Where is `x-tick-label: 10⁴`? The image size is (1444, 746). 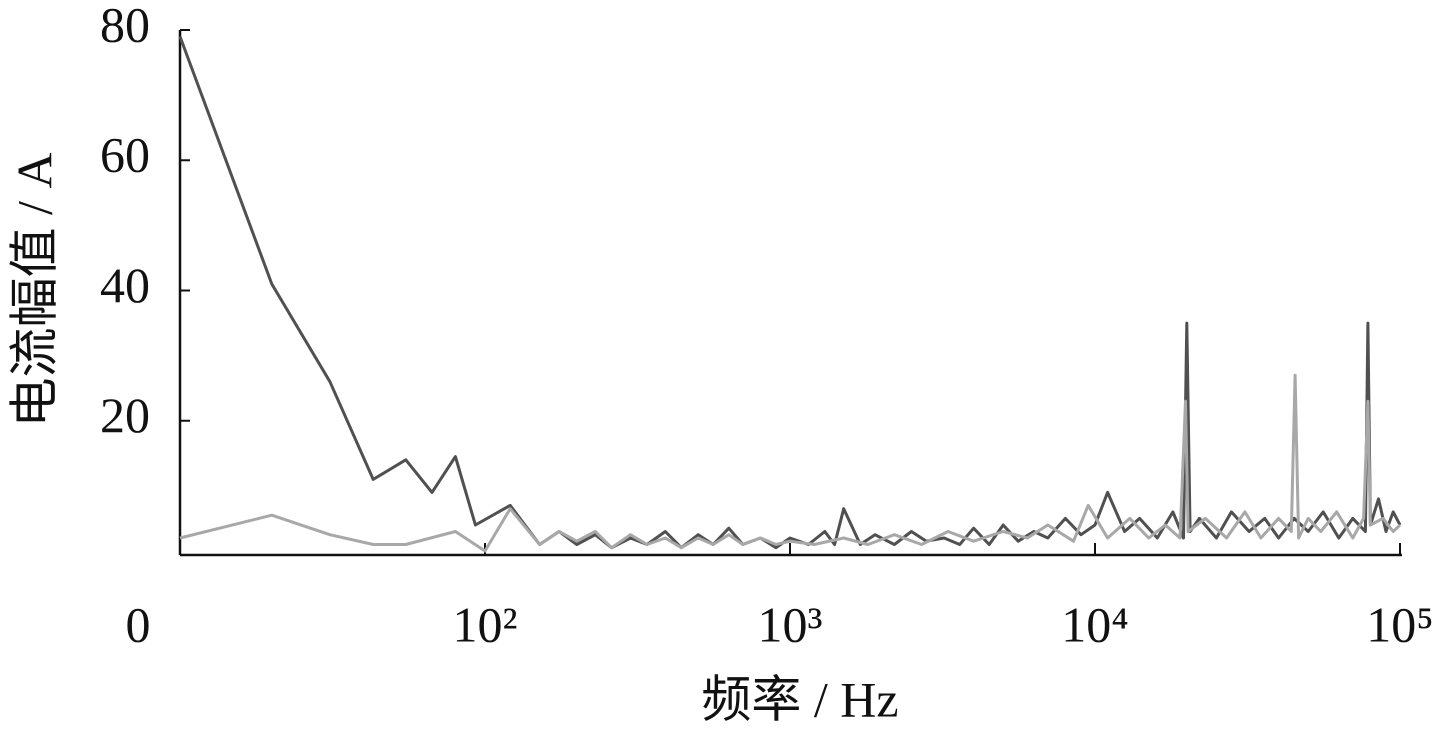
x-tick-label: 10⁴ is located at coordinates (1094, 624).